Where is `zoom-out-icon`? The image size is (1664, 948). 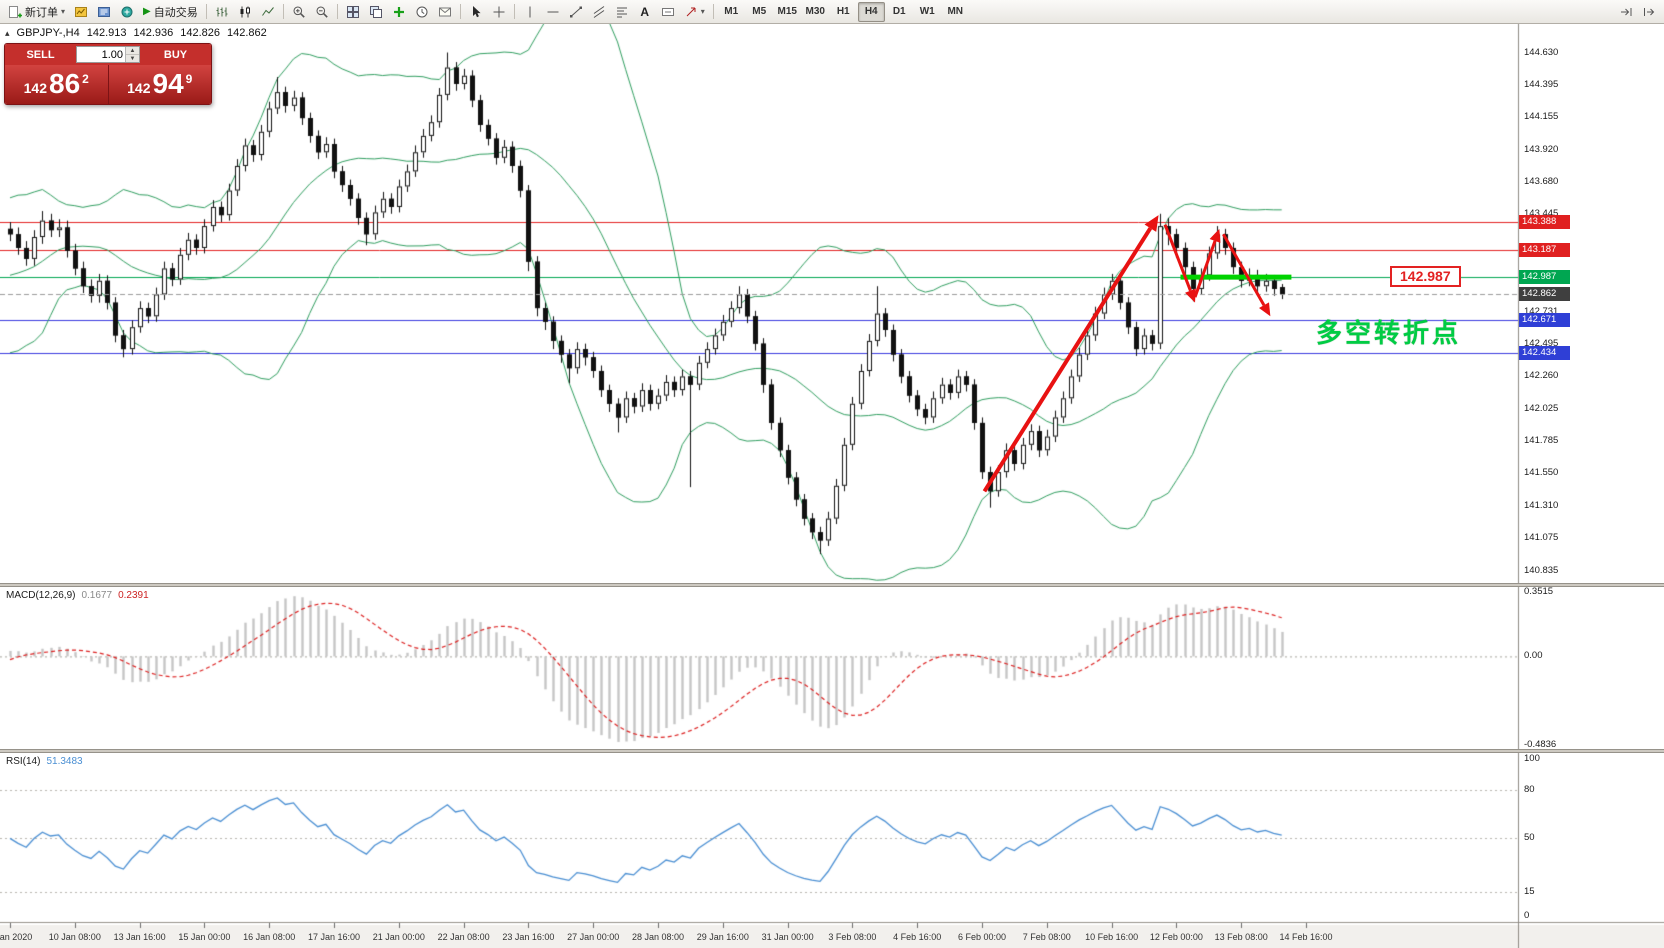
zoom-out-icon is located at coordinates (322, 12).